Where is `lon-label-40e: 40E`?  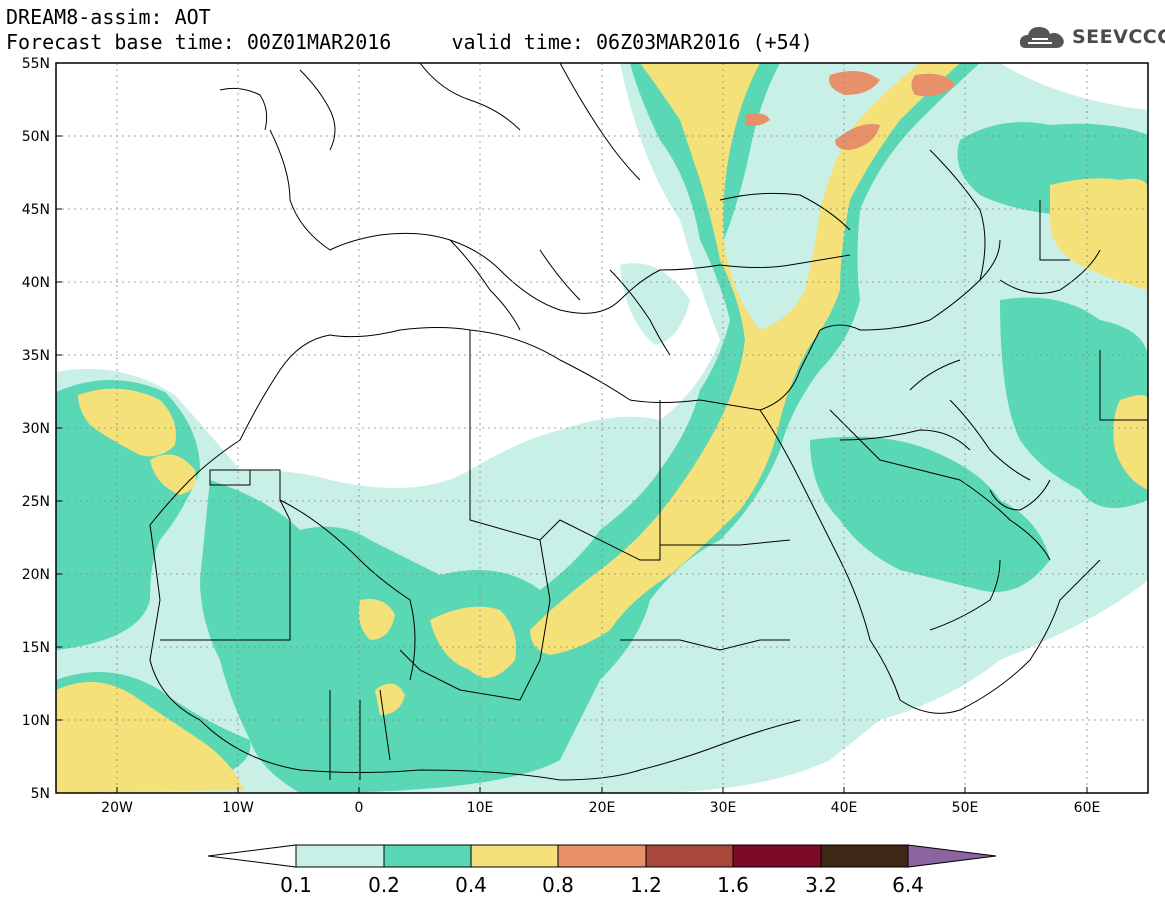
lon-label-40e: 40E is located at coordinates (844, 808).